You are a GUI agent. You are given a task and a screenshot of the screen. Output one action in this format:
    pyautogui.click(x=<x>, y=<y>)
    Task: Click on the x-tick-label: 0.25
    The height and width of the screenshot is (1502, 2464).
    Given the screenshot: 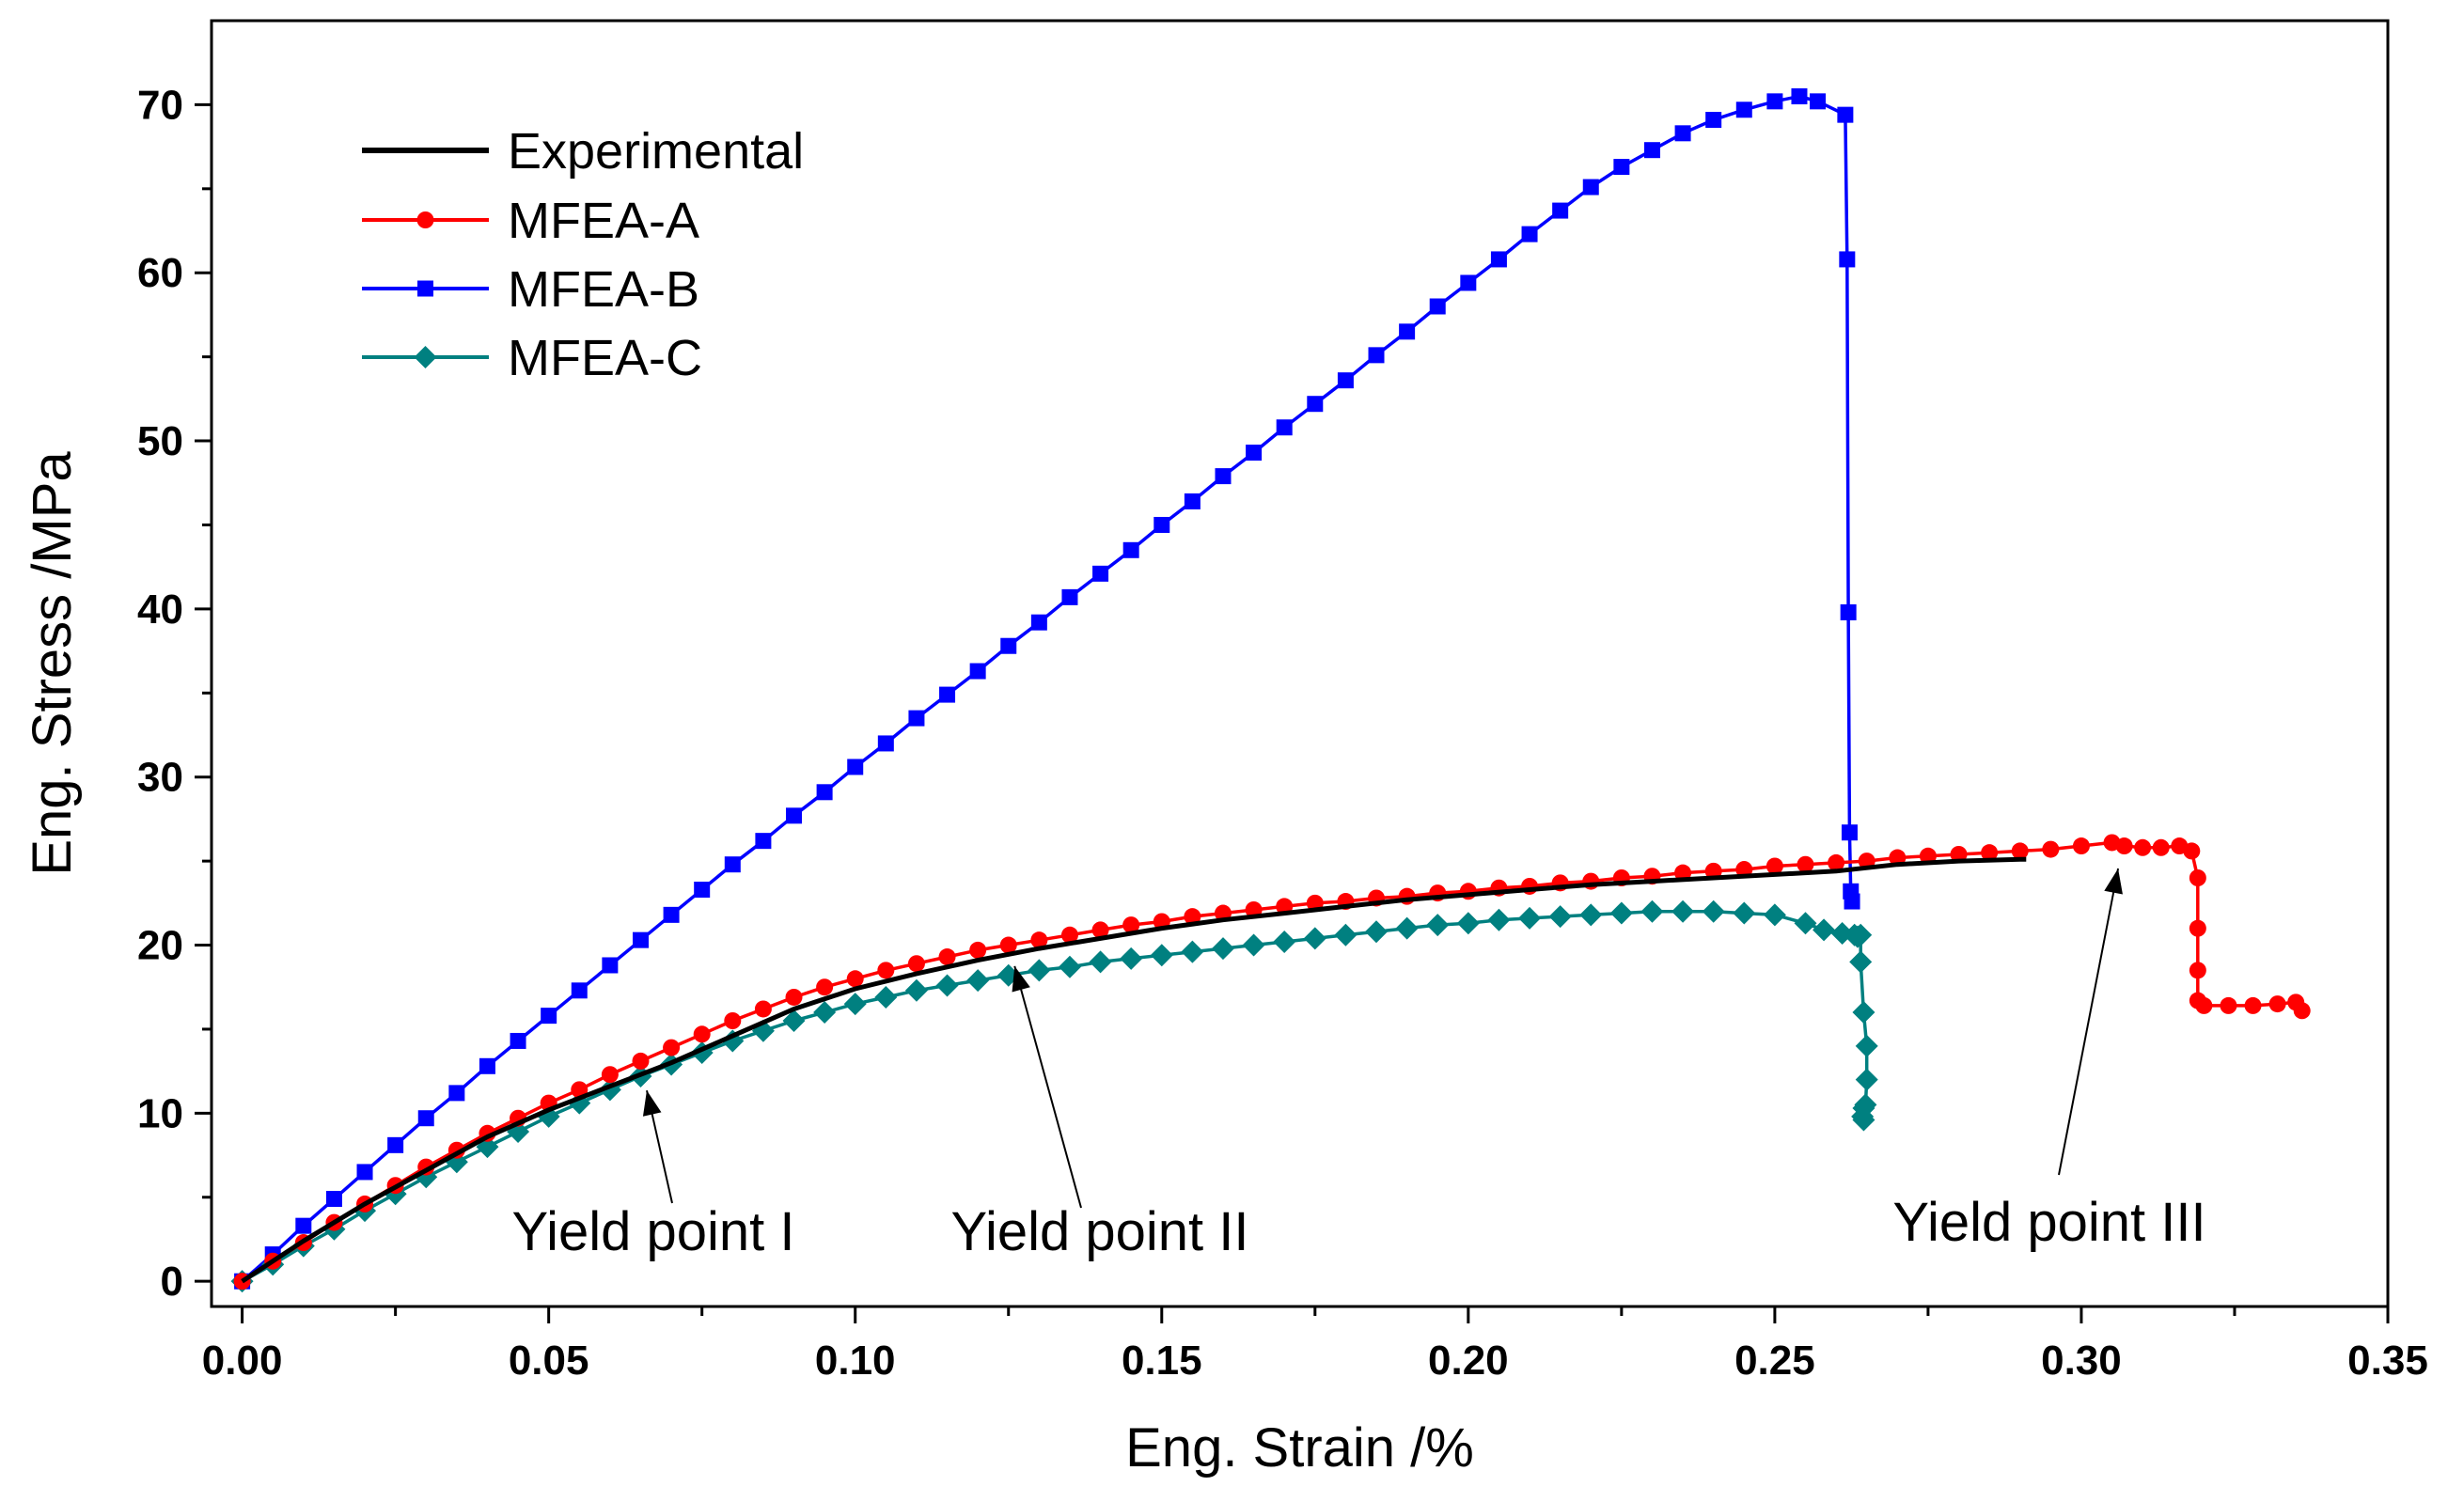 What is the action you would take?
    pyautogui.click(x=1775, y=1361)
    